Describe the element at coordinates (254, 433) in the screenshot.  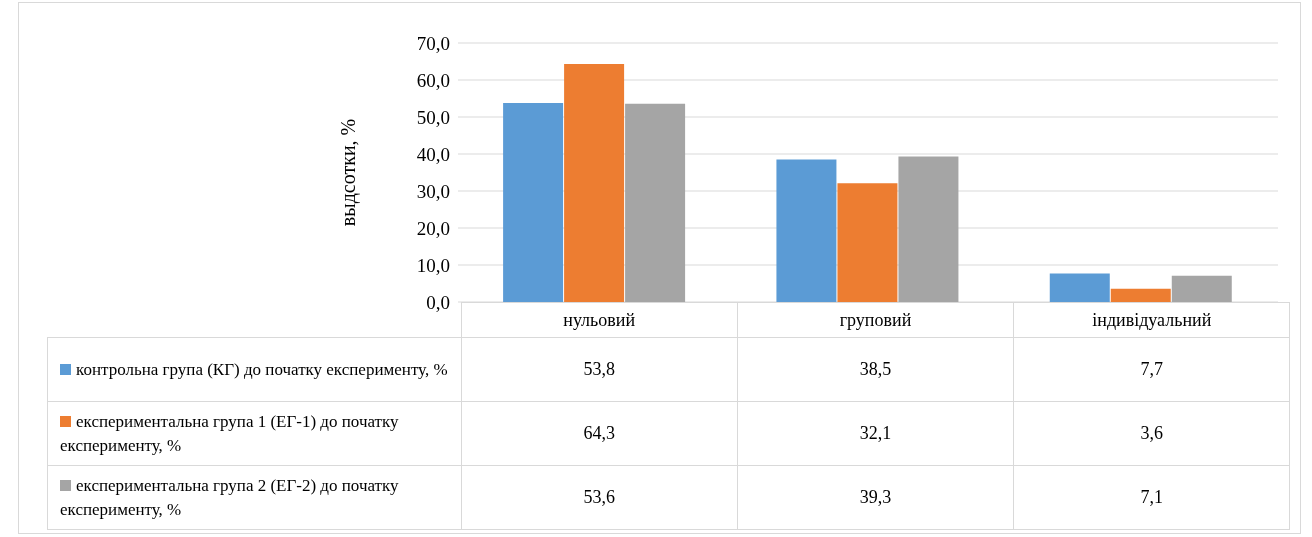
I see `legend-label: експериментальна група 1 (ЕГ-1) до початку експерименту, %` at that location.